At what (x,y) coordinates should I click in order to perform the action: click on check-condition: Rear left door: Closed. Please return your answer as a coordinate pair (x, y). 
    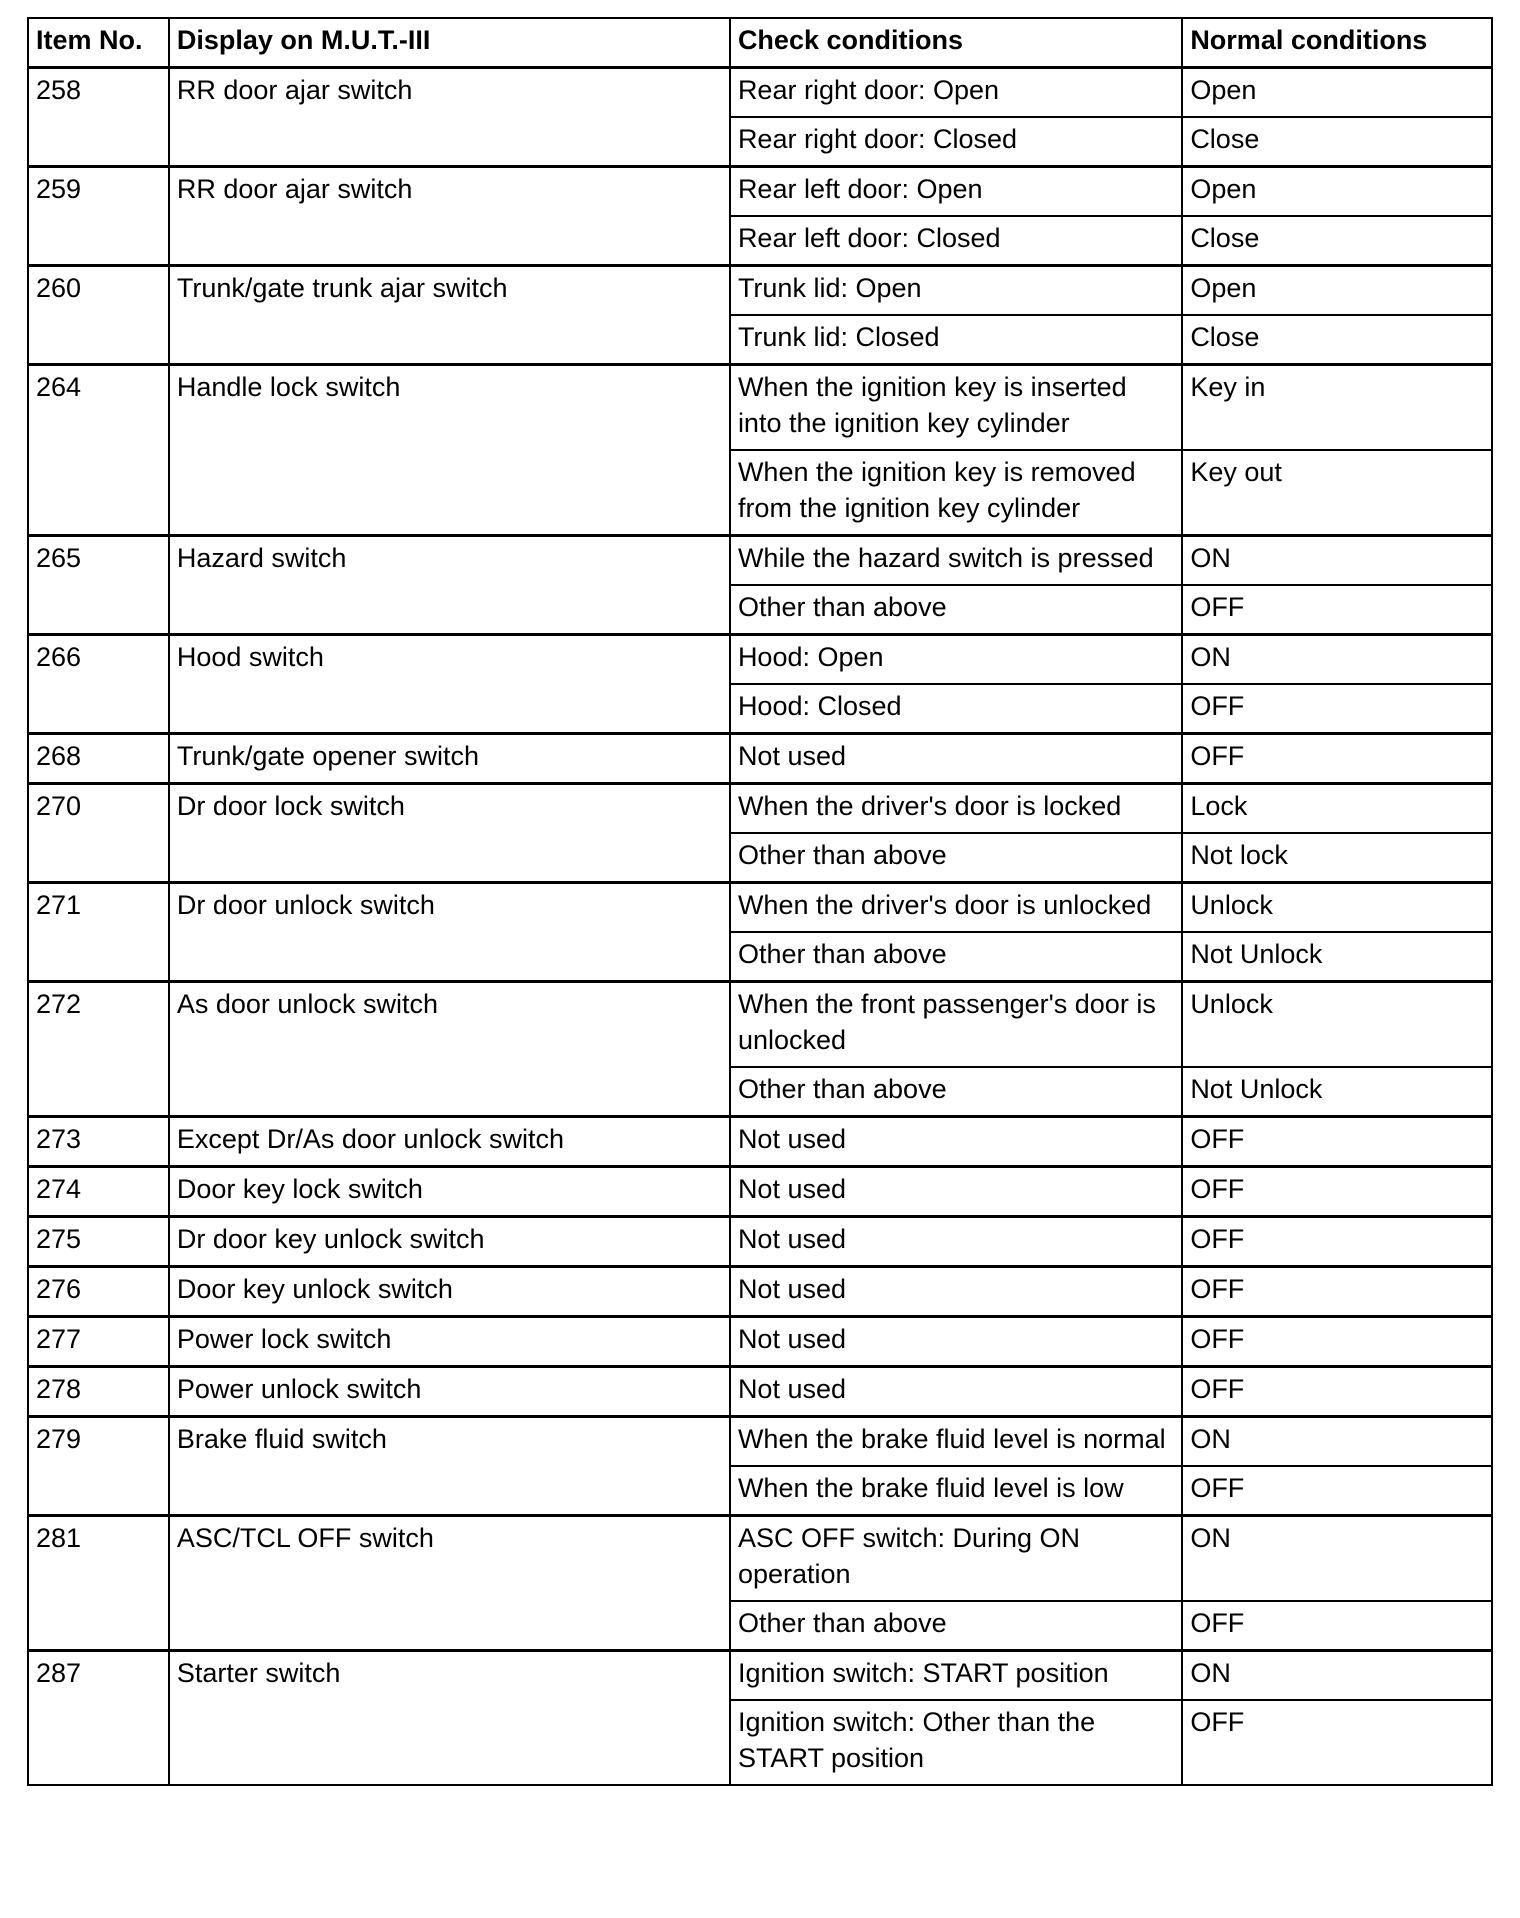
    Looking at the image, I should click on (956, 241).